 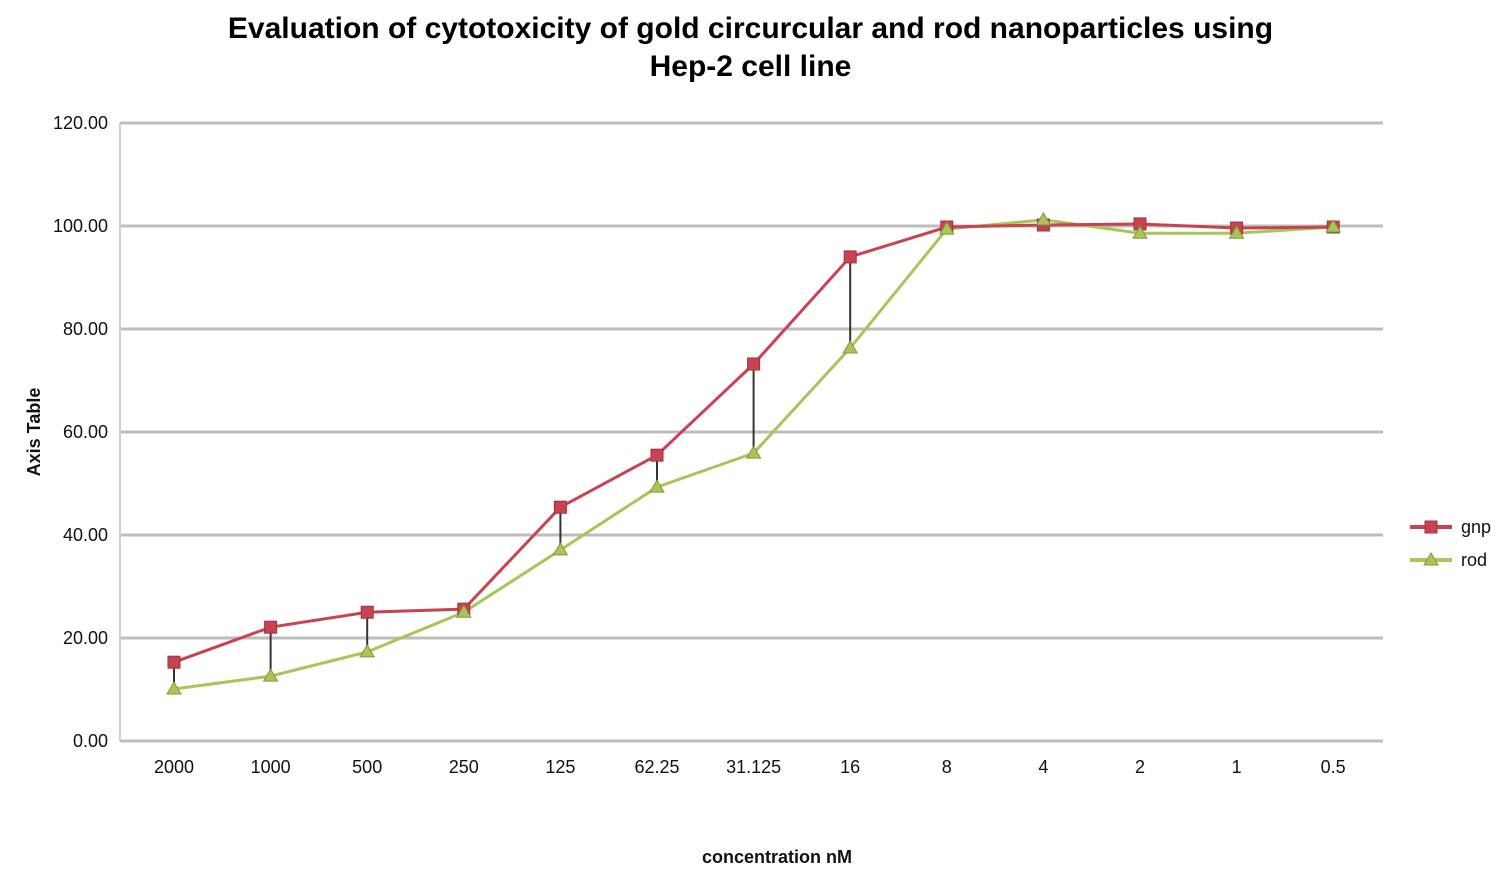 What do you see at coordinates (271, 767) in the screenshot?
I see `x-tick-label: 1000` at bounding box center [271, 767].